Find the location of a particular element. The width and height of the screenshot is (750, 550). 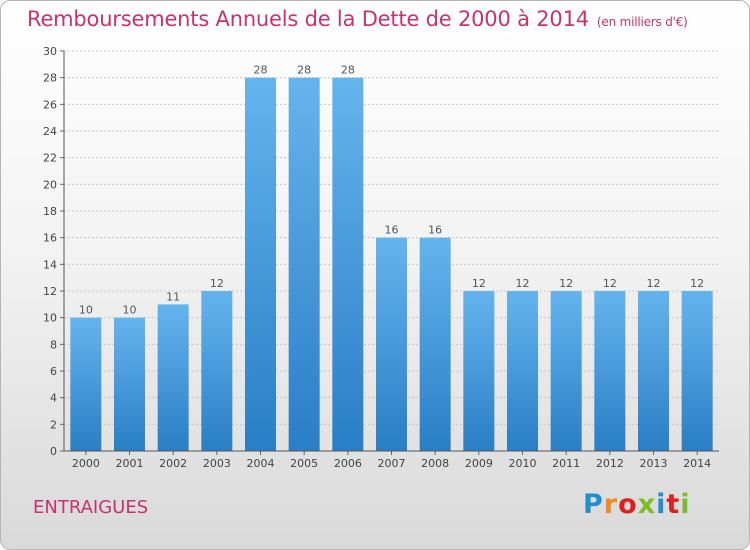

bar-value-label: 11 is located at coordinates (173, 296).